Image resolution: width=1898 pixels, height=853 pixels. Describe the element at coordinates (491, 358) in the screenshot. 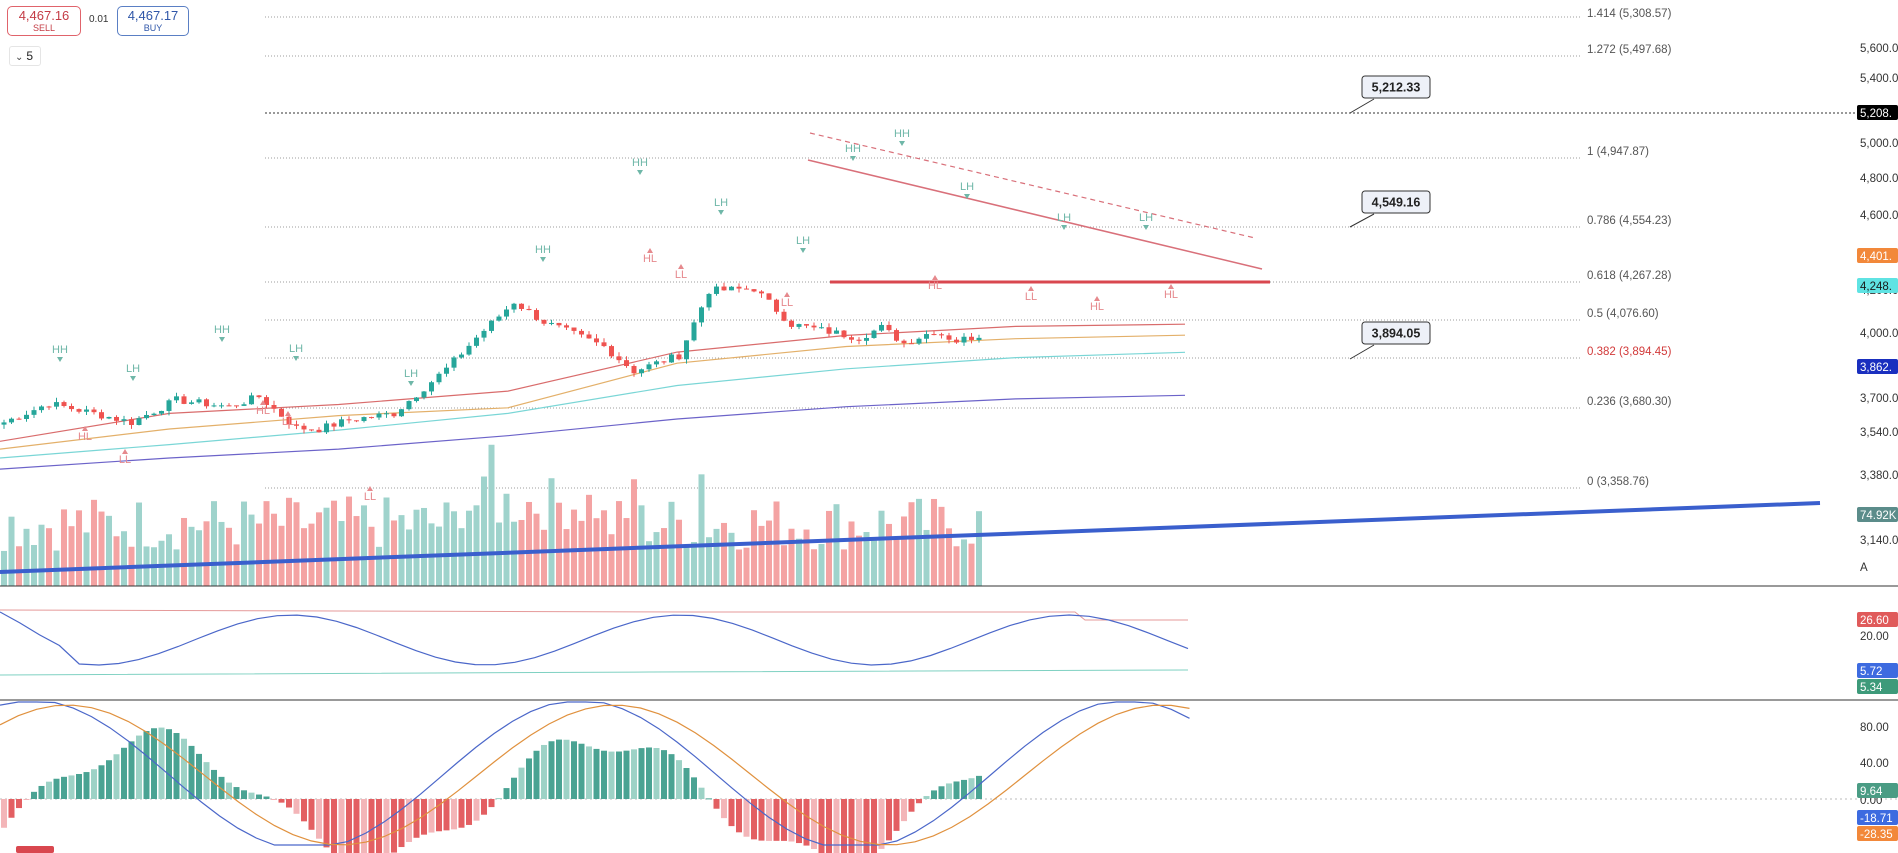

I see `candles` at that location.